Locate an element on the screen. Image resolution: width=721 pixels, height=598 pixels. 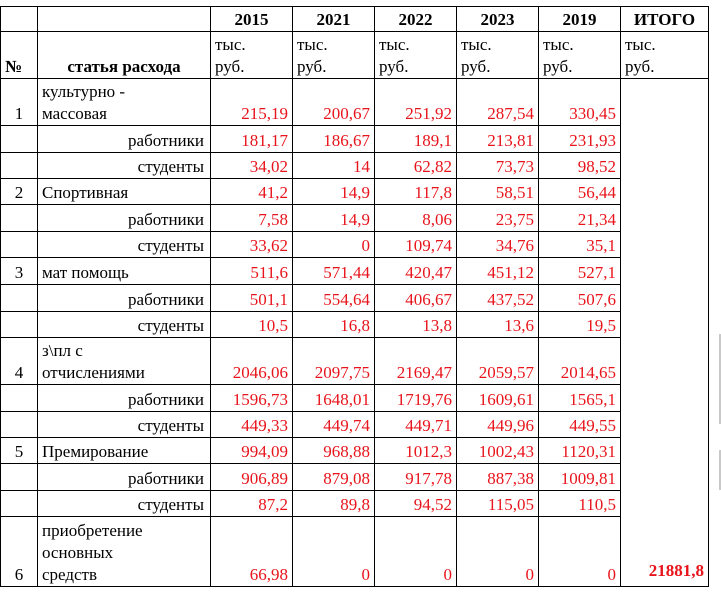
value-cell: 287,54 is located at coordinates (497, 102).